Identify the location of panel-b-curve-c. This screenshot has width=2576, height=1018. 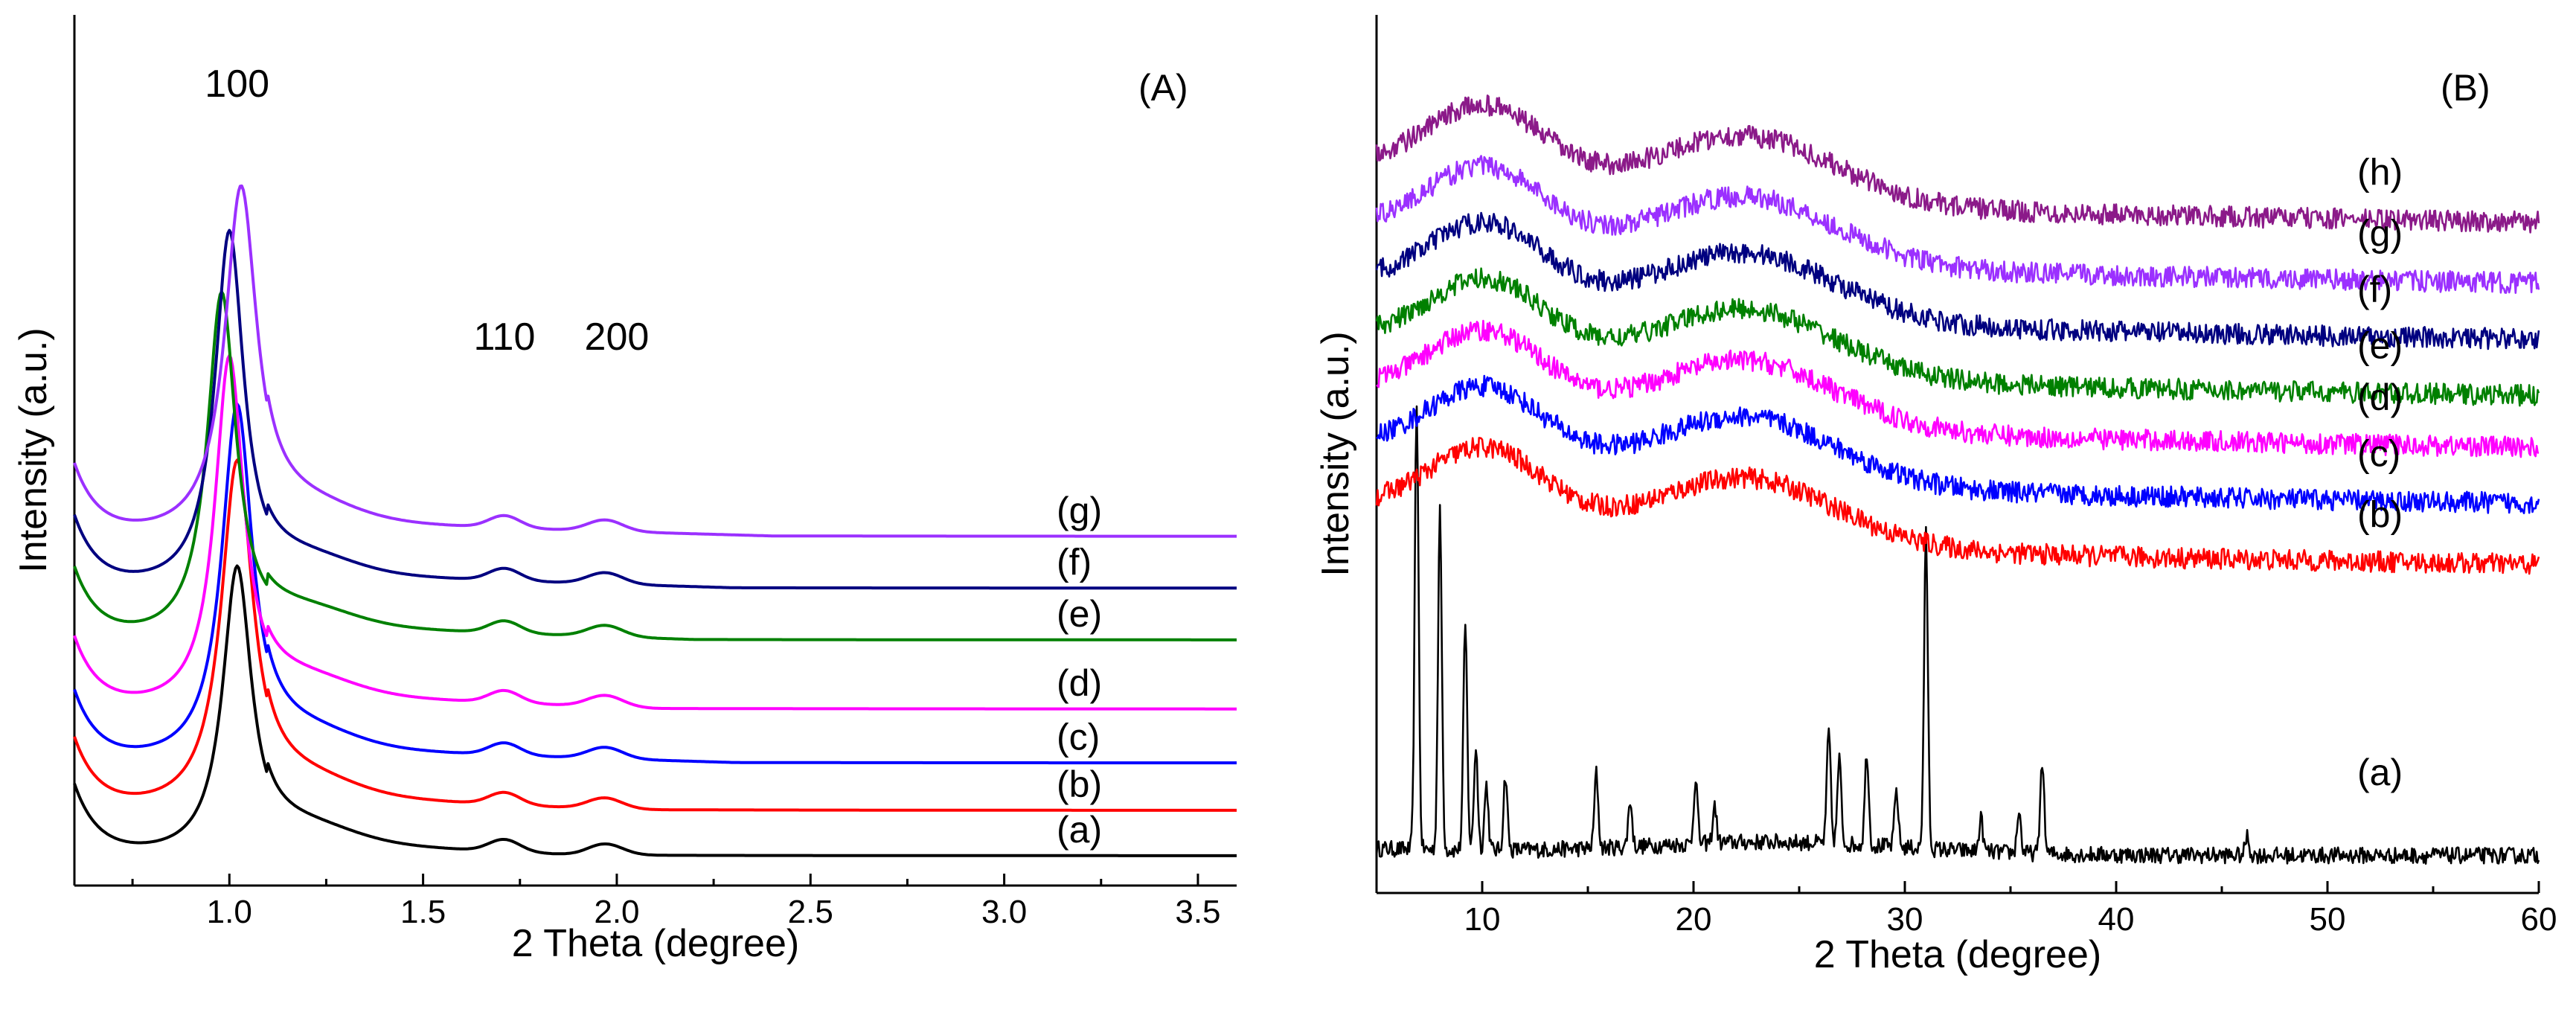
(1958, 444).